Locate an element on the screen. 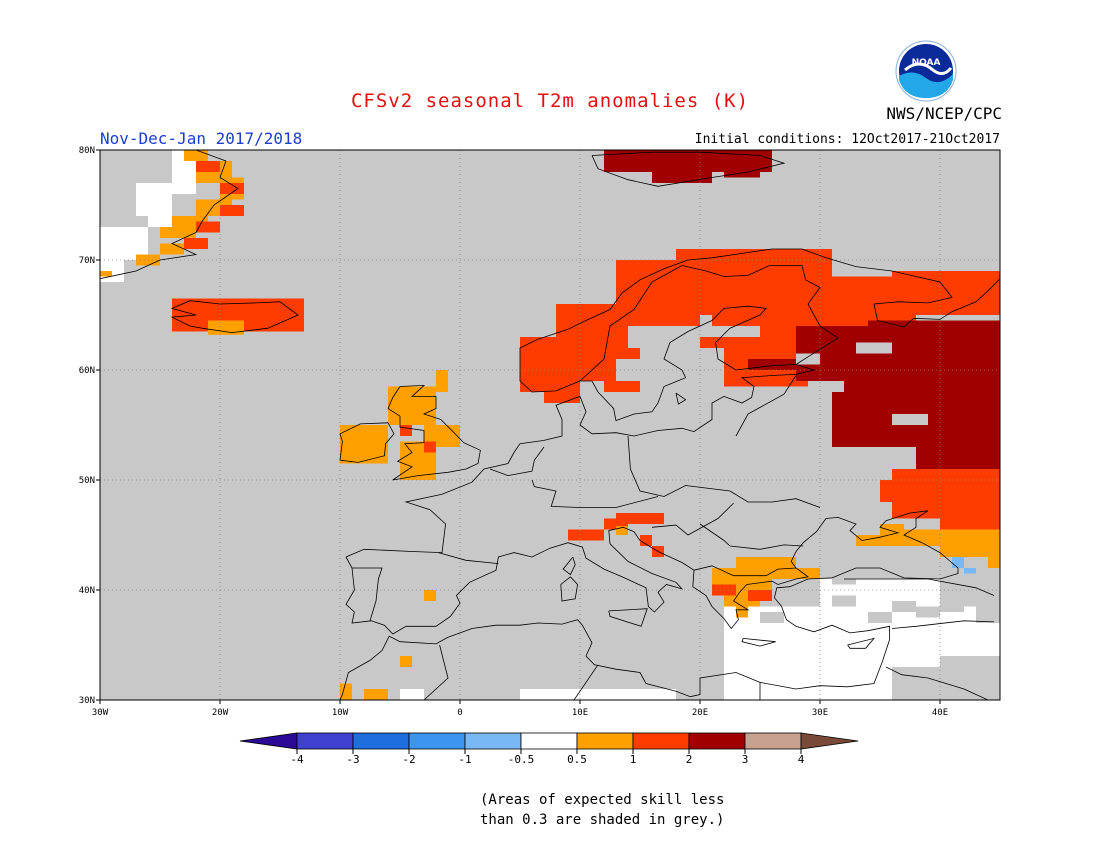 The height and width of the screenshot is (850, 1100). chart-title: CFSv2 seasonal T2m anomalies (K) is located at coordinates (550, 101).